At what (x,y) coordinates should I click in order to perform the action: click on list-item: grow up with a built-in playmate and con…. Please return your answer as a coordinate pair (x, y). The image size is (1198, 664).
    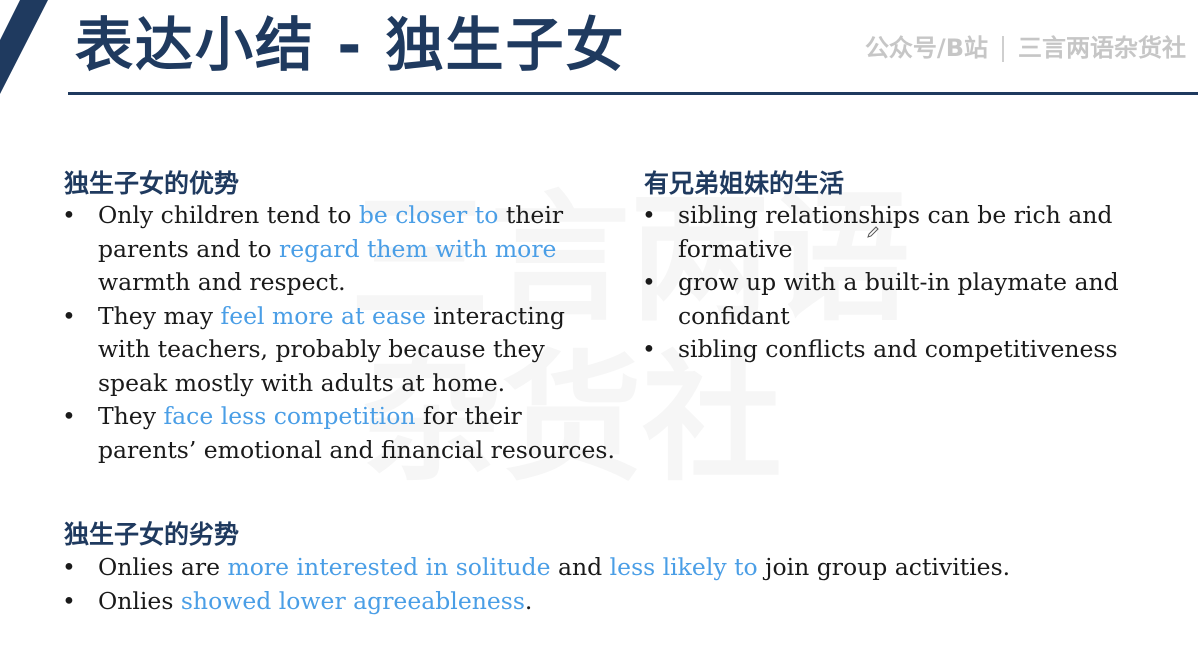
    Looking at the image, I should click on (882, 299).